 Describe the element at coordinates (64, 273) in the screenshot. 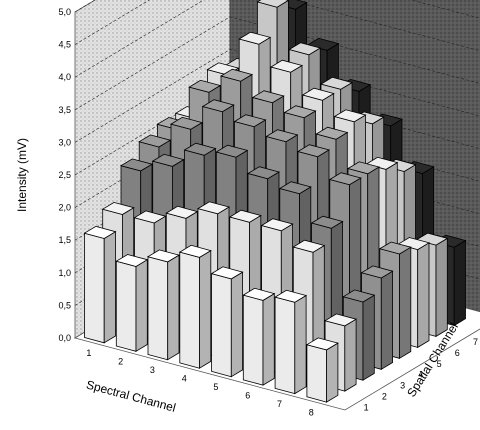

I see `z-tick-label: 1,0` at that location.